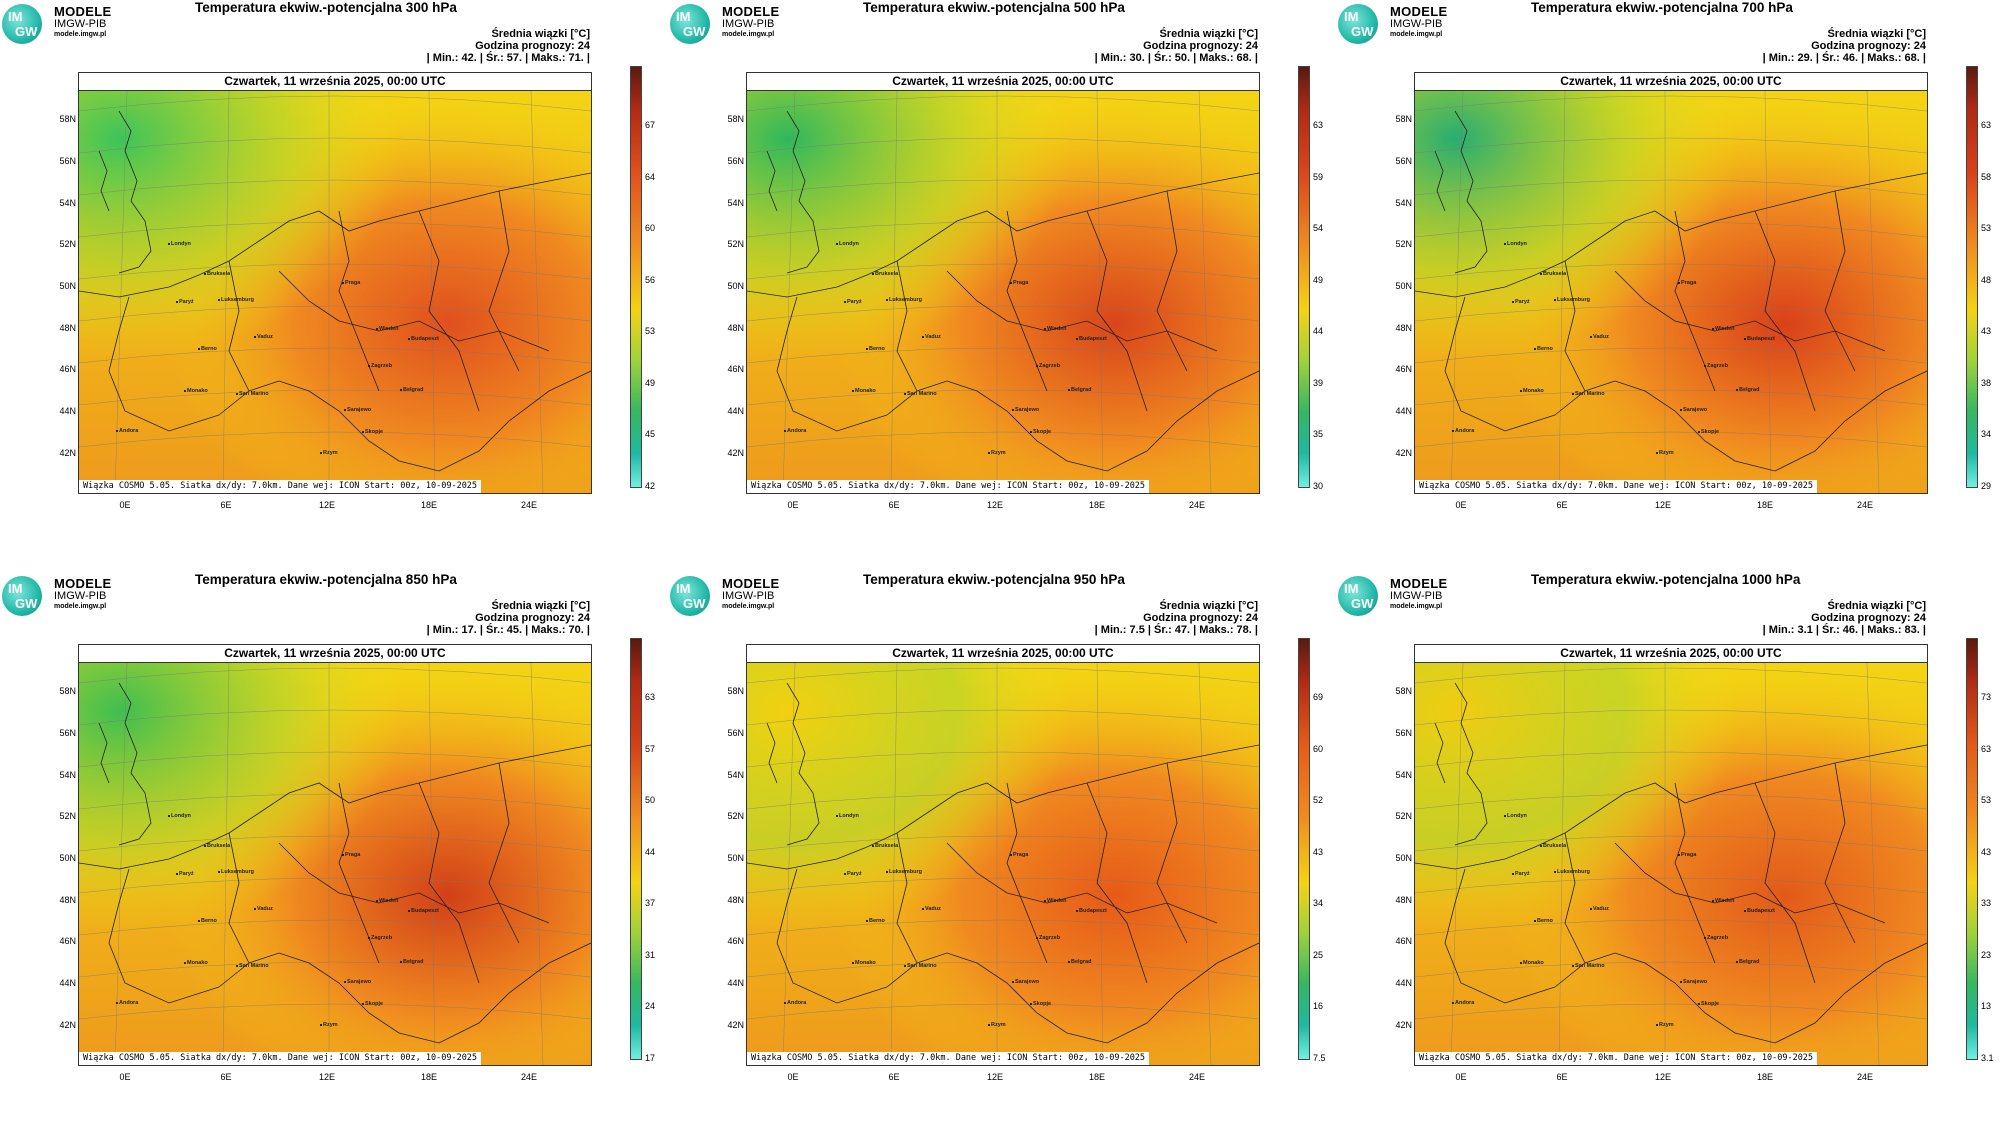 The height and width of the screenshot is (1137, 2000). Describe the element at coordinates (1986, 954) in the screenshot. I see `colorbar-tick: 23` at that location.